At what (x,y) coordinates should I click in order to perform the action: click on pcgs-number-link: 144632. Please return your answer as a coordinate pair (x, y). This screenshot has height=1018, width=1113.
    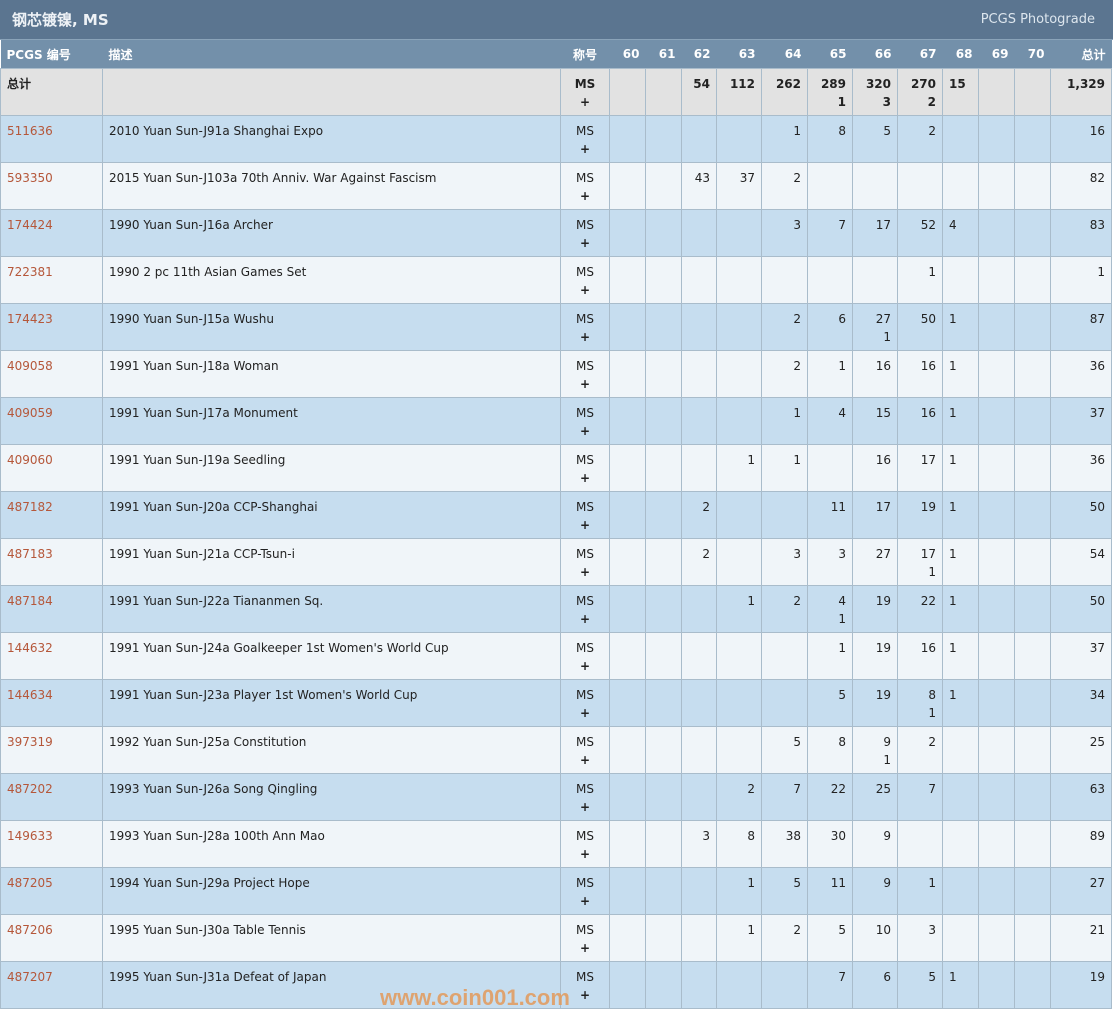
    Looking at the image, I should click on (30, 648).